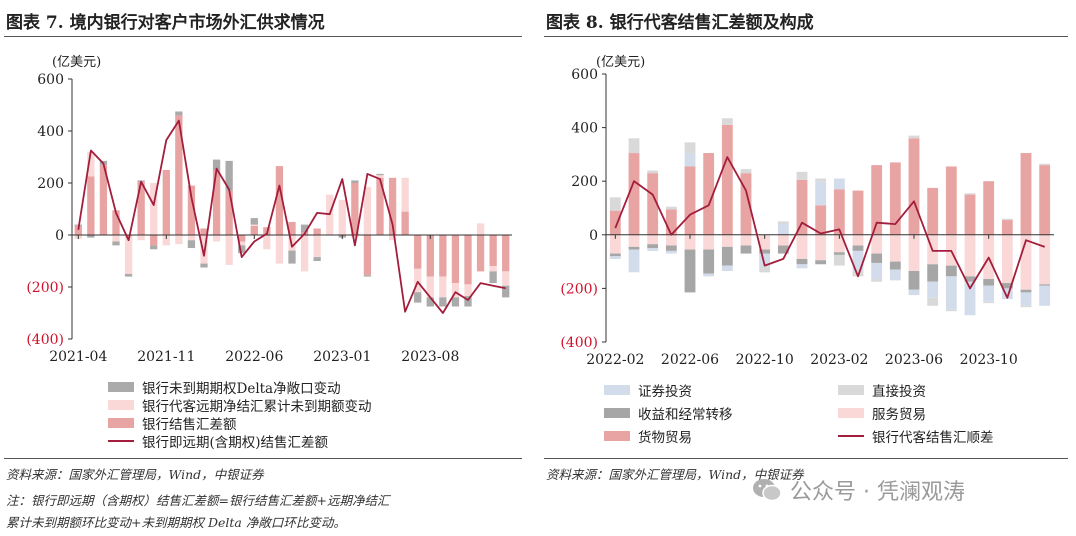  What do you see at coordinates (50, 132) in the screenshot?
I see `left-chart-y-tick-label: 400` at bounding box center [50, 132].